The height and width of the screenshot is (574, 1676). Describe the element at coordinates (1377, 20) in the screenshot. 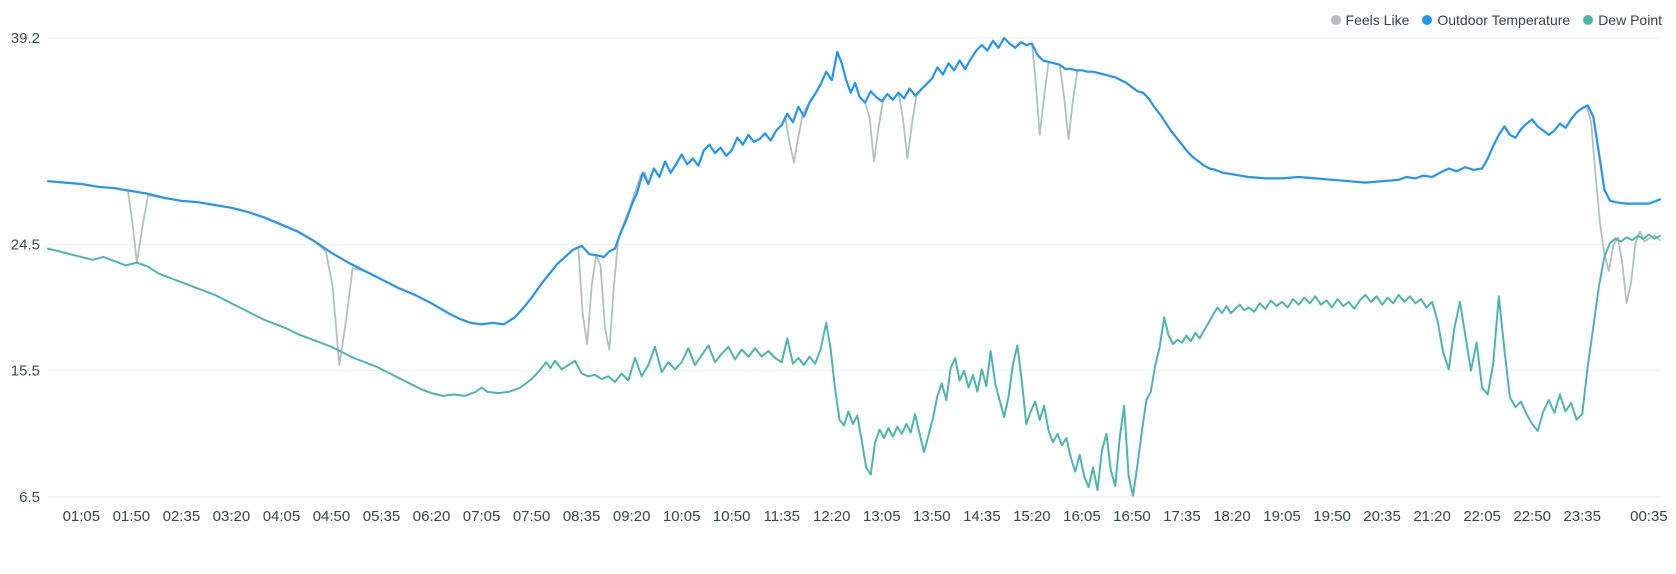

I see `legend-label: Feels Like` at that location.